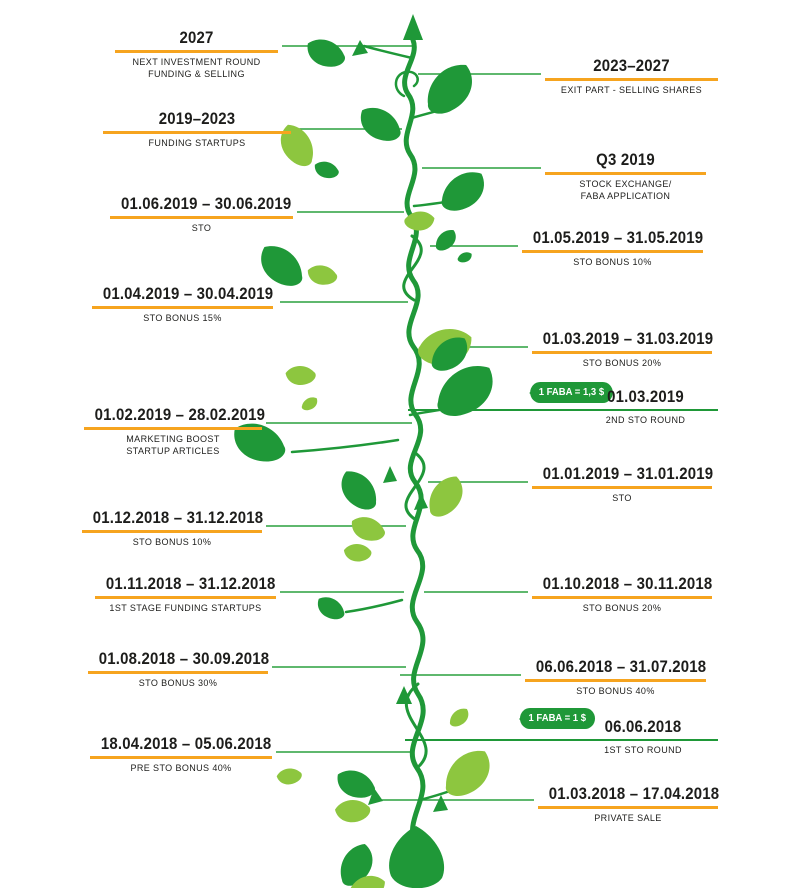  What do you see at coordinates (557, 718) in the screenshot?
I see `price-badge: 1 FABA = 1 $` at bounding box center [557, 718].